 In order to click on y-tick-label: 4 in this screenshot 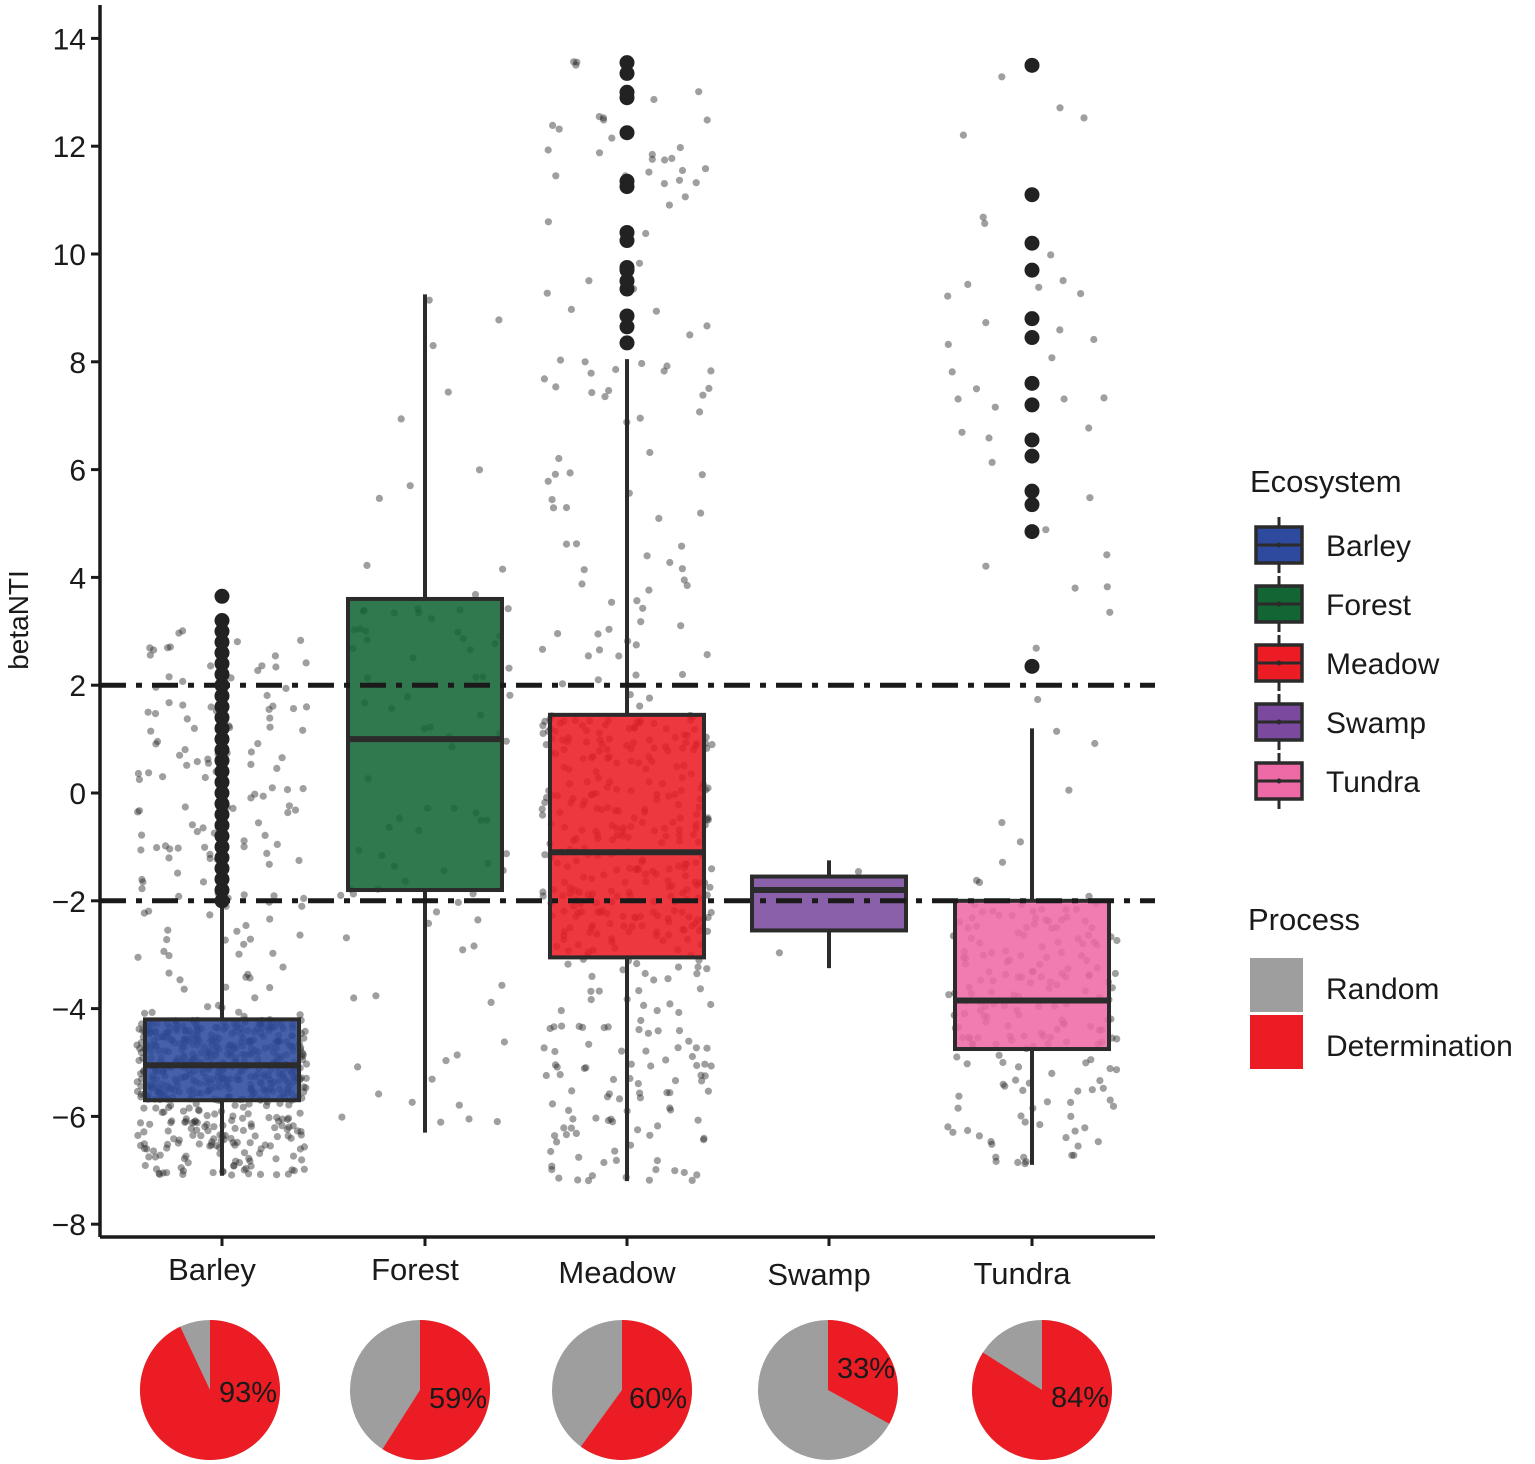, I will do `click(77, 578)`.